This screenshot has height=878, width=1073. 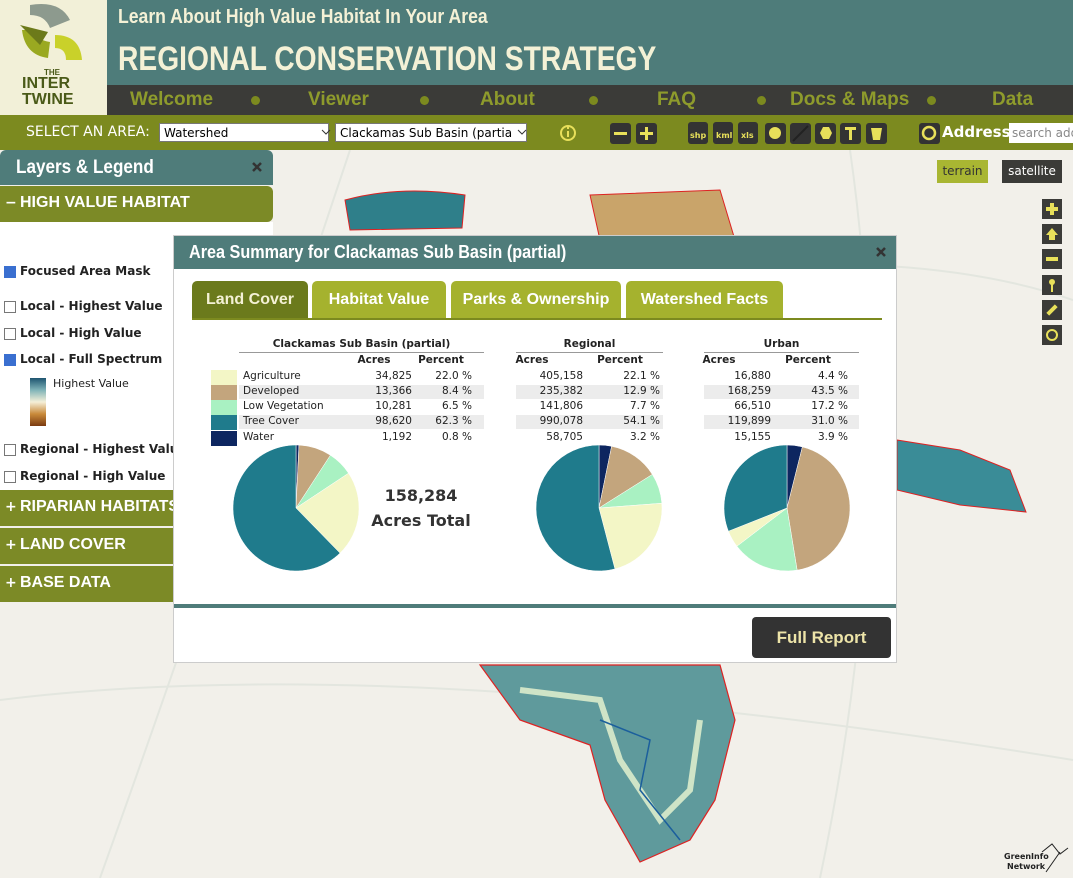 I want to click on nav-link: FAQ, so click(x=677, y=99).